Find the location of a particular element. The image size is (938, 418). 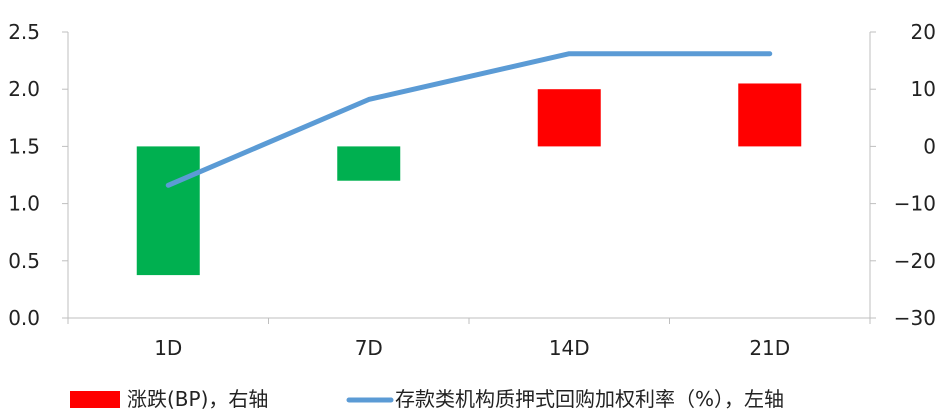

left-axis-tick-label: 0.0 is located at coordinates (24, 318).